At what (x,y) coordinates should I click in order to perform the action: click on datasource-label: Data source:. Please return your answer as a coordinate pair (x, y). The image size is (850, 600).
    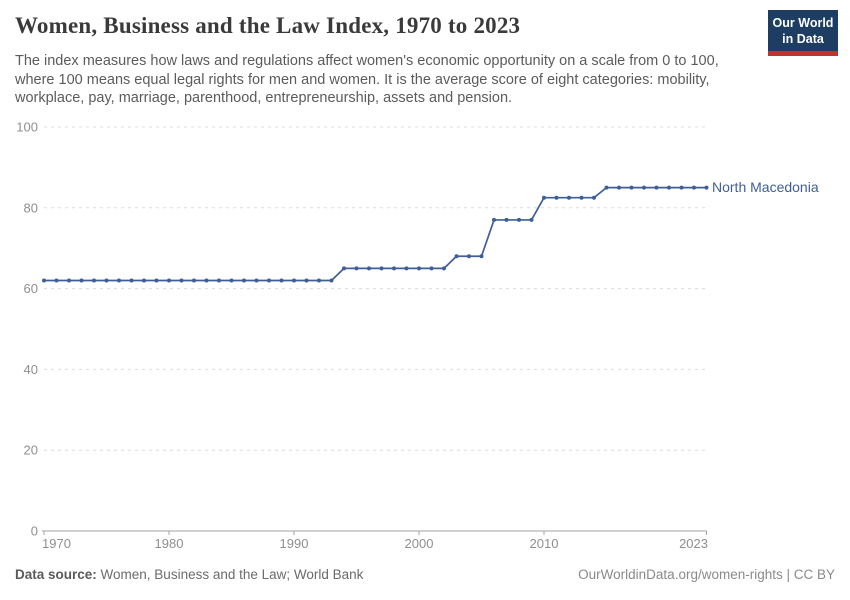
    Looking at the image, I should click on (56, 574).